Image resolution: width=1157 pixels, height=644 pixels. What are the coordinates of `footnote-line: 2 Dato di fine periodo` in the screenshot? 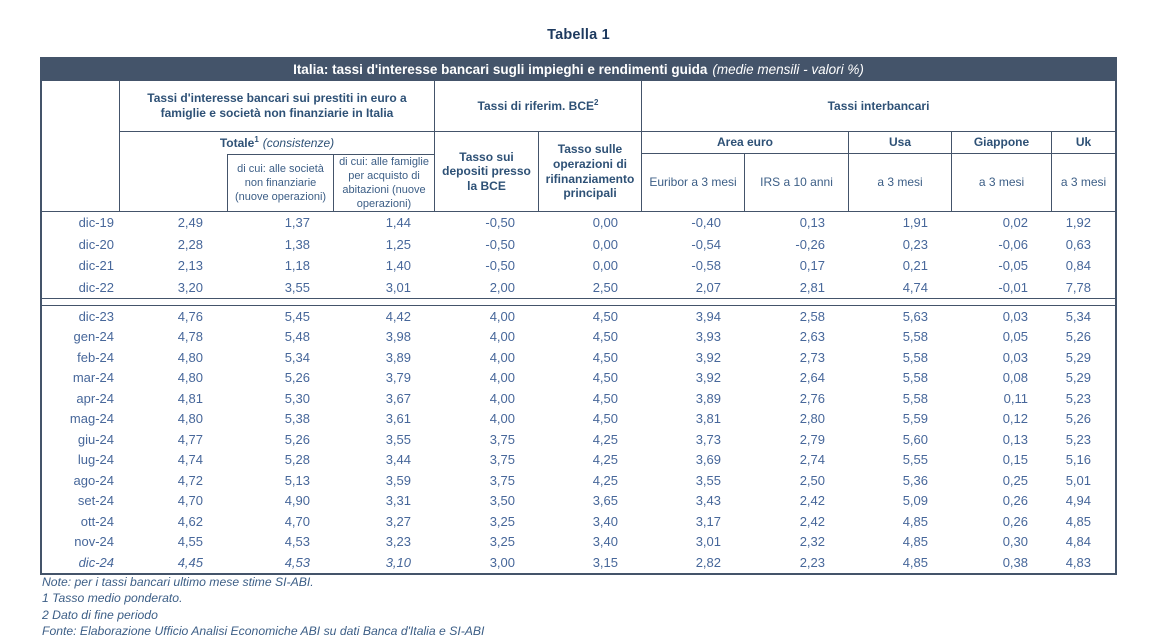 It's located at (100, 614).